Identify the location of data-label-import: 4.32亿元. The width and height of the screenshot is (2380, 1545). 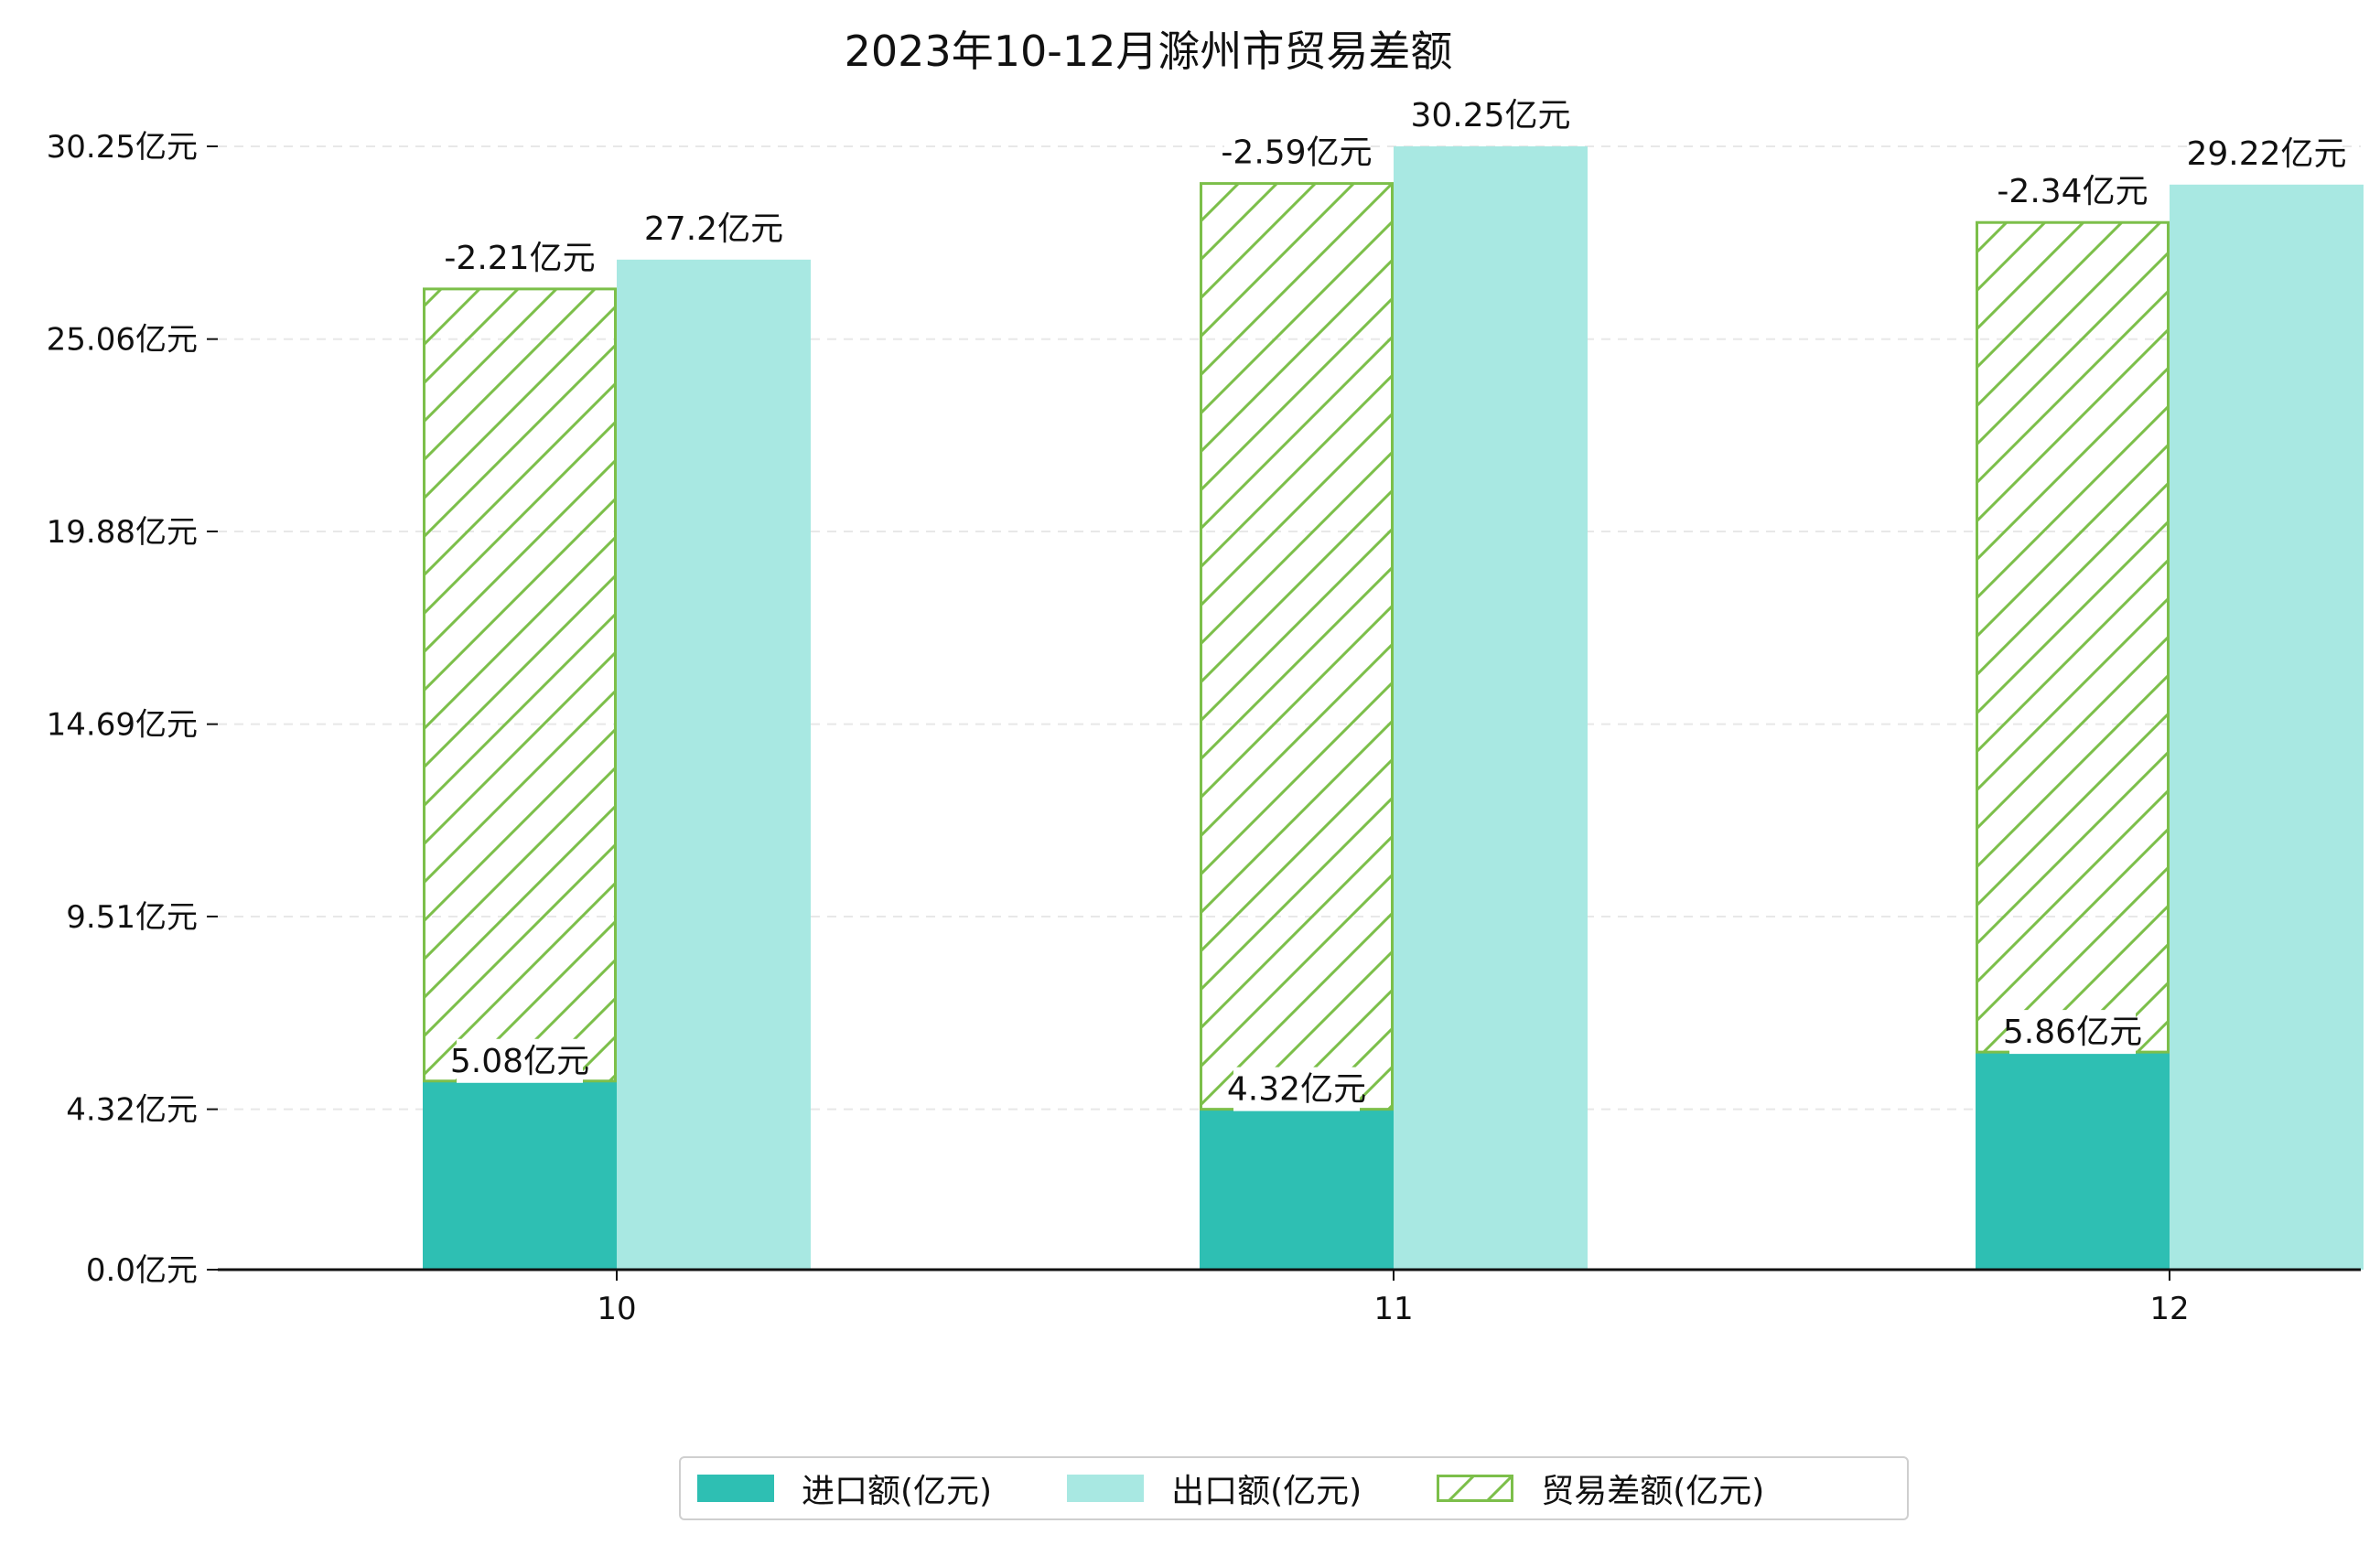
(1296, 1090).